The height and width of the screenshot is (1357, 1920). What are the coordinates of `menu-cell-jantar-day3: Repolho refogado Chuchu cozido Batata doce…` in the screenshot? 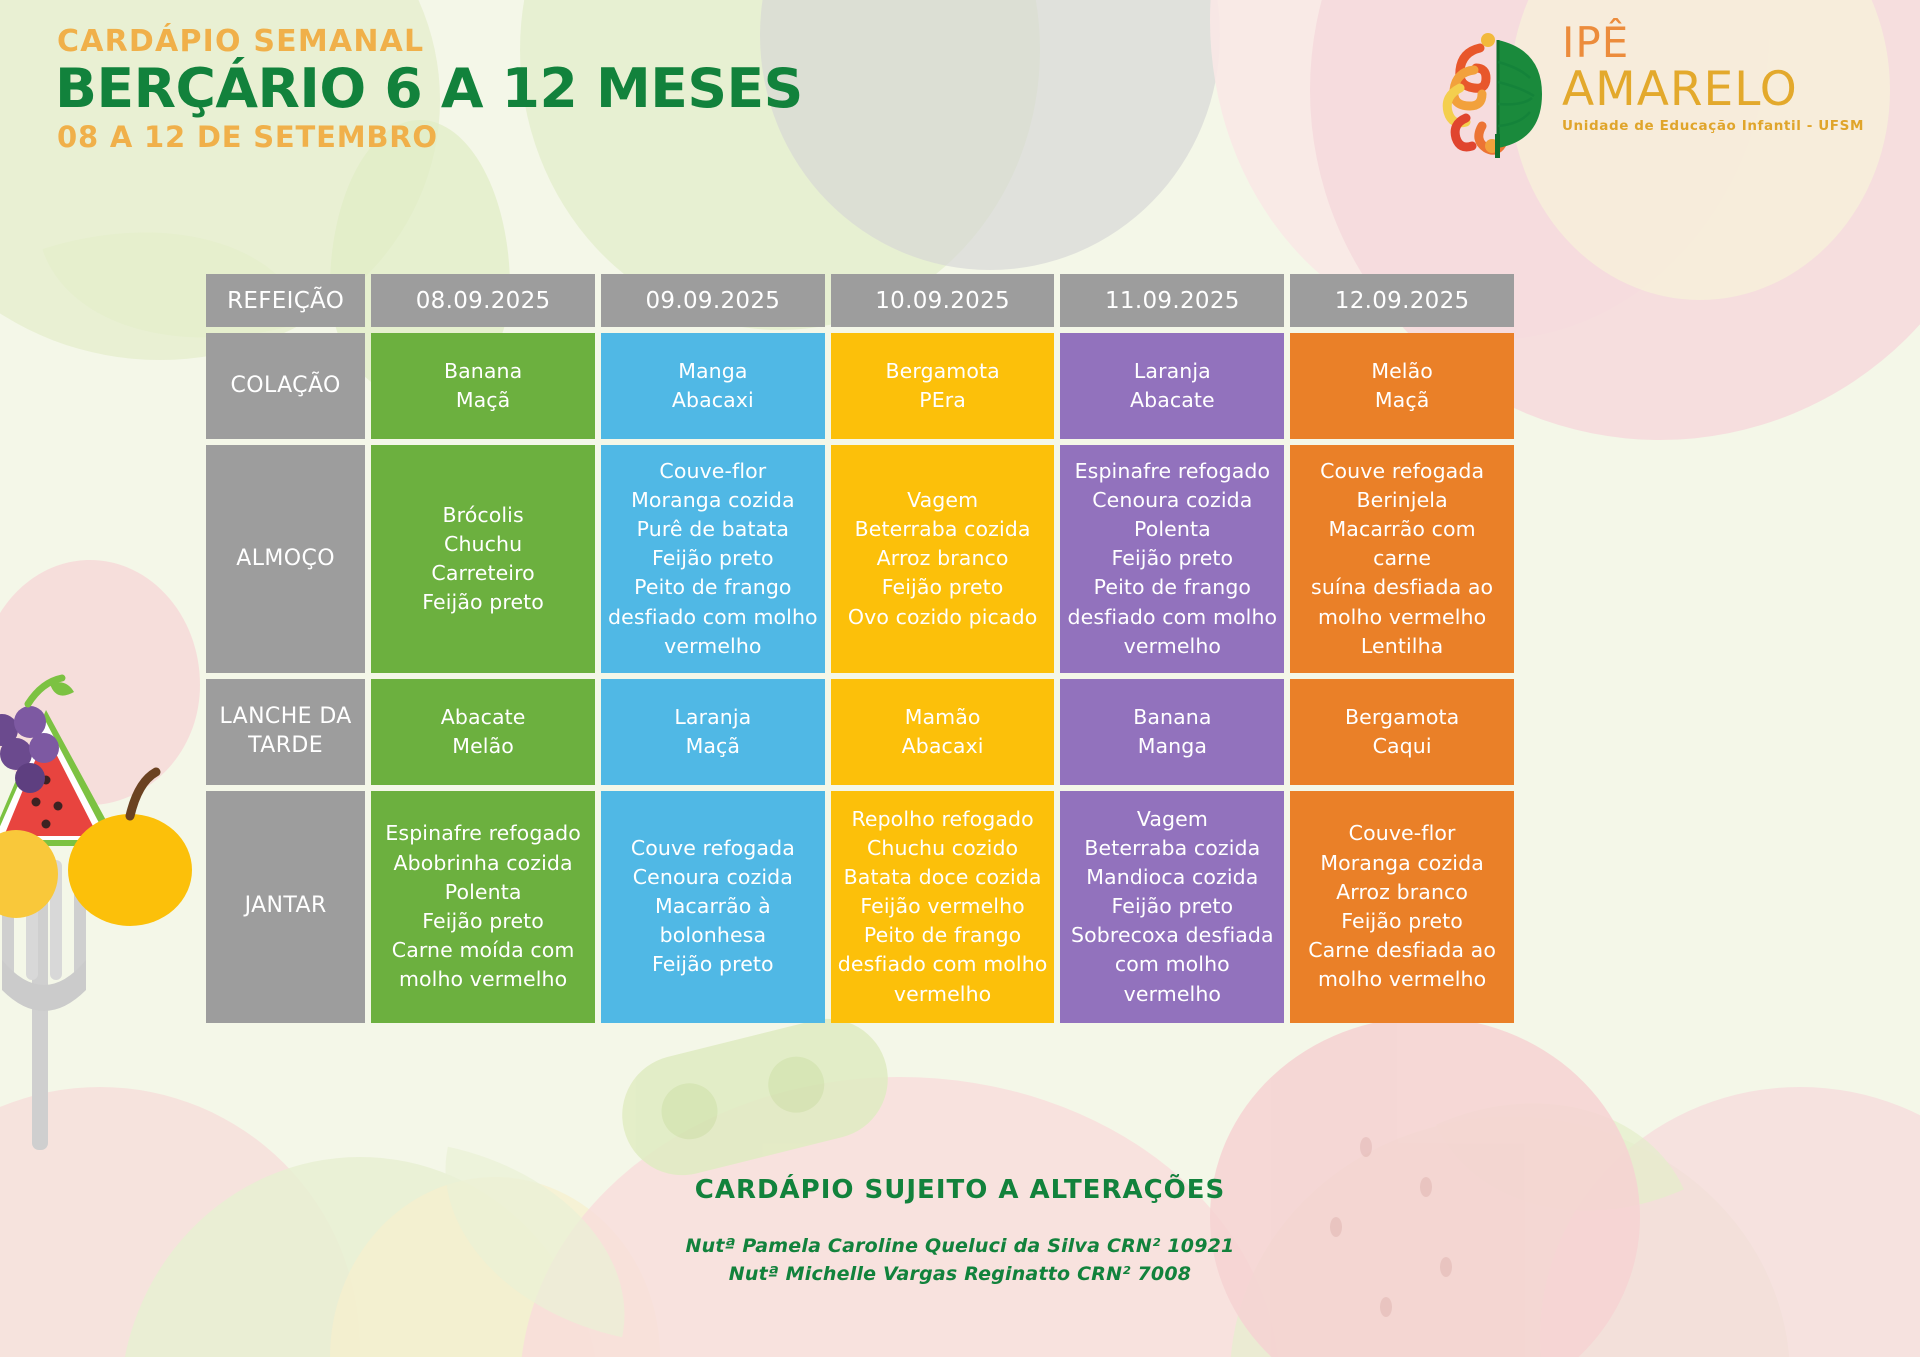 It's located at (942, 906).